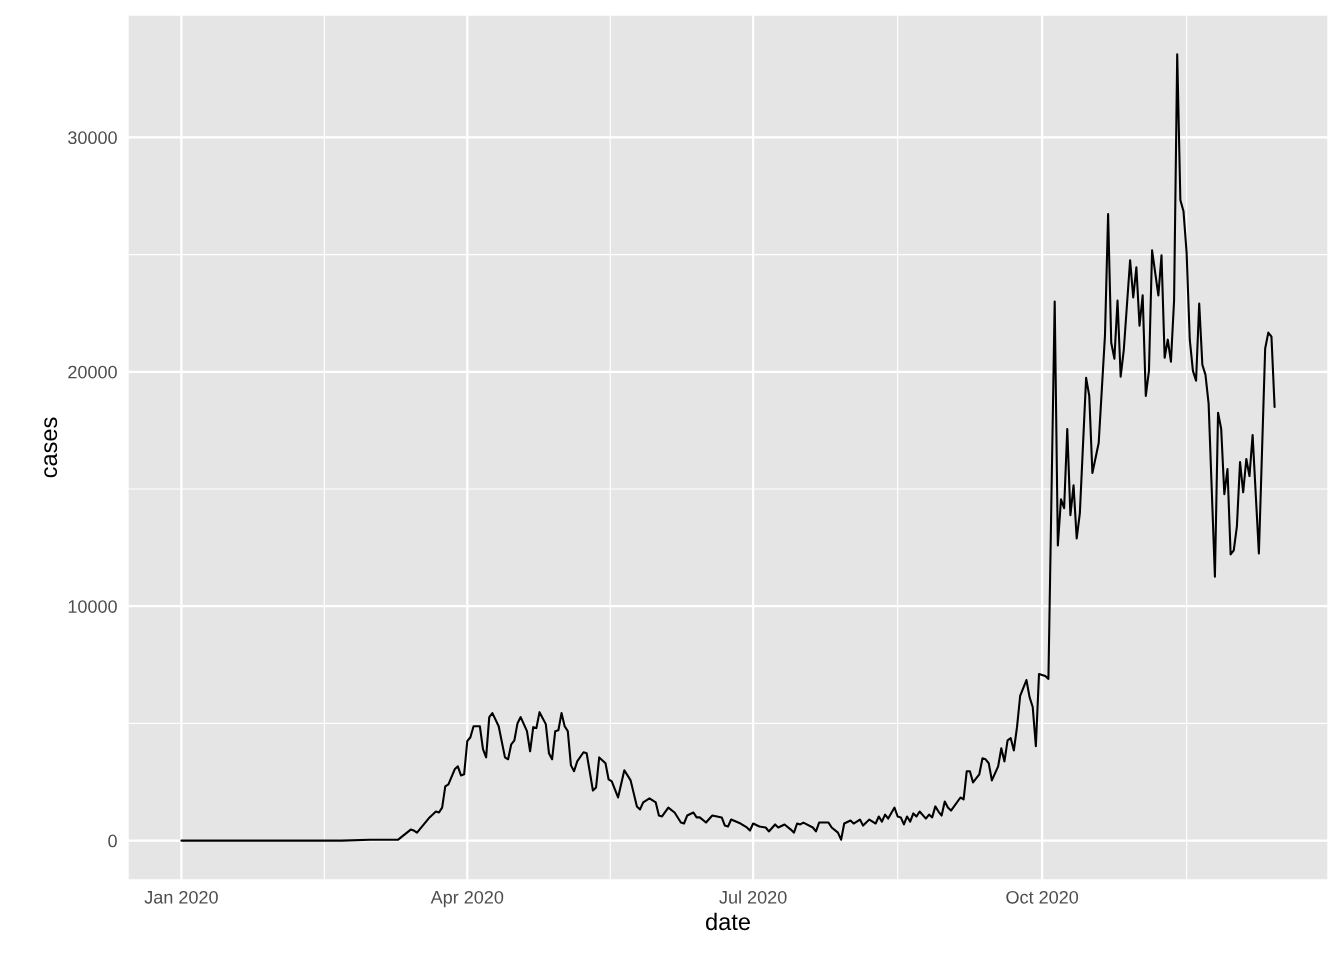  What do you see at coordinates (1042, 897) in the screenshot?
I see `x-tick-label: Oct 2020` at bounding box center [1042, 897].